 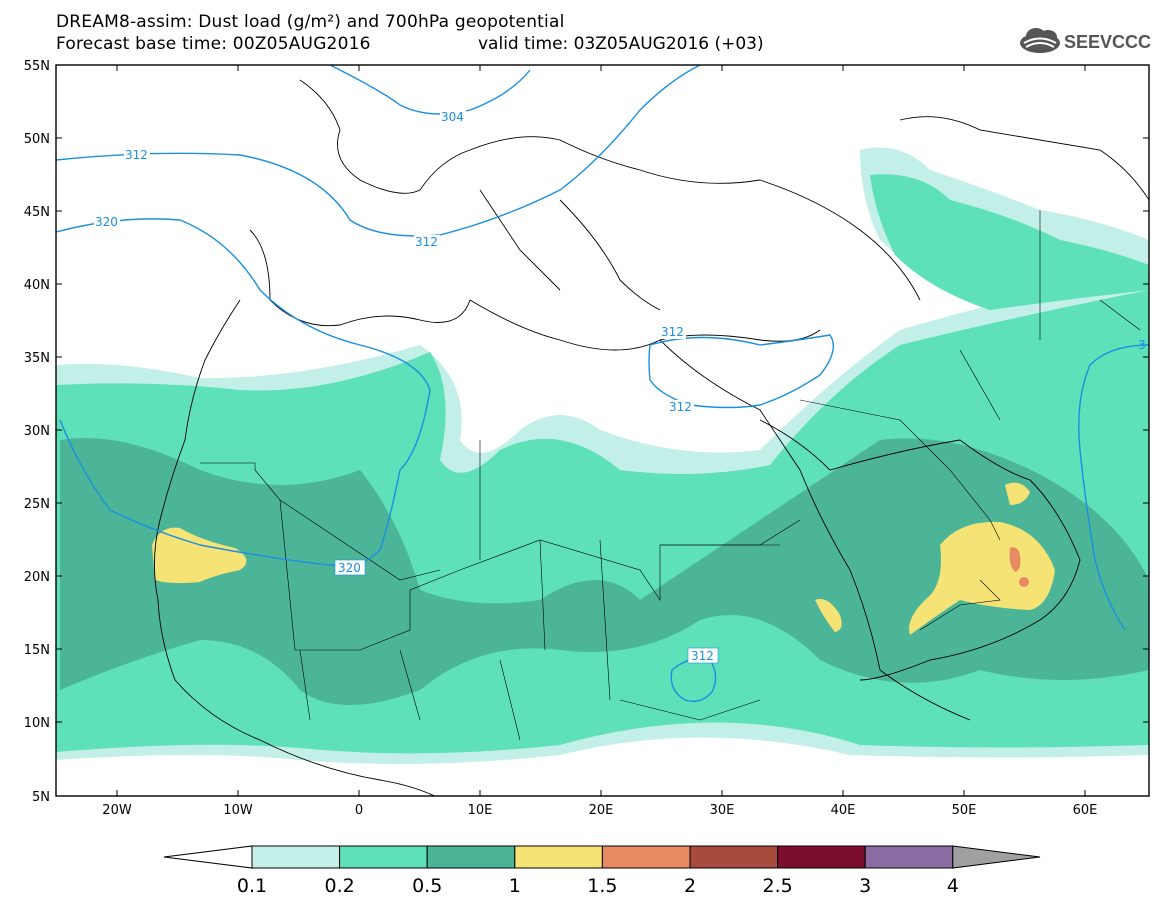 I want to click on lat-label: 35N, so click(x=37, y=358).